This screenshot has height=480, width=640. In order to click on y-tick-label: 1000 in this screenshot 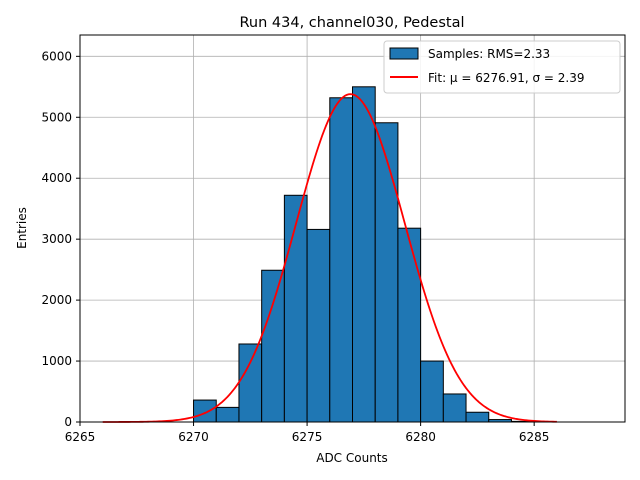, I will do `click(56, 361)`.